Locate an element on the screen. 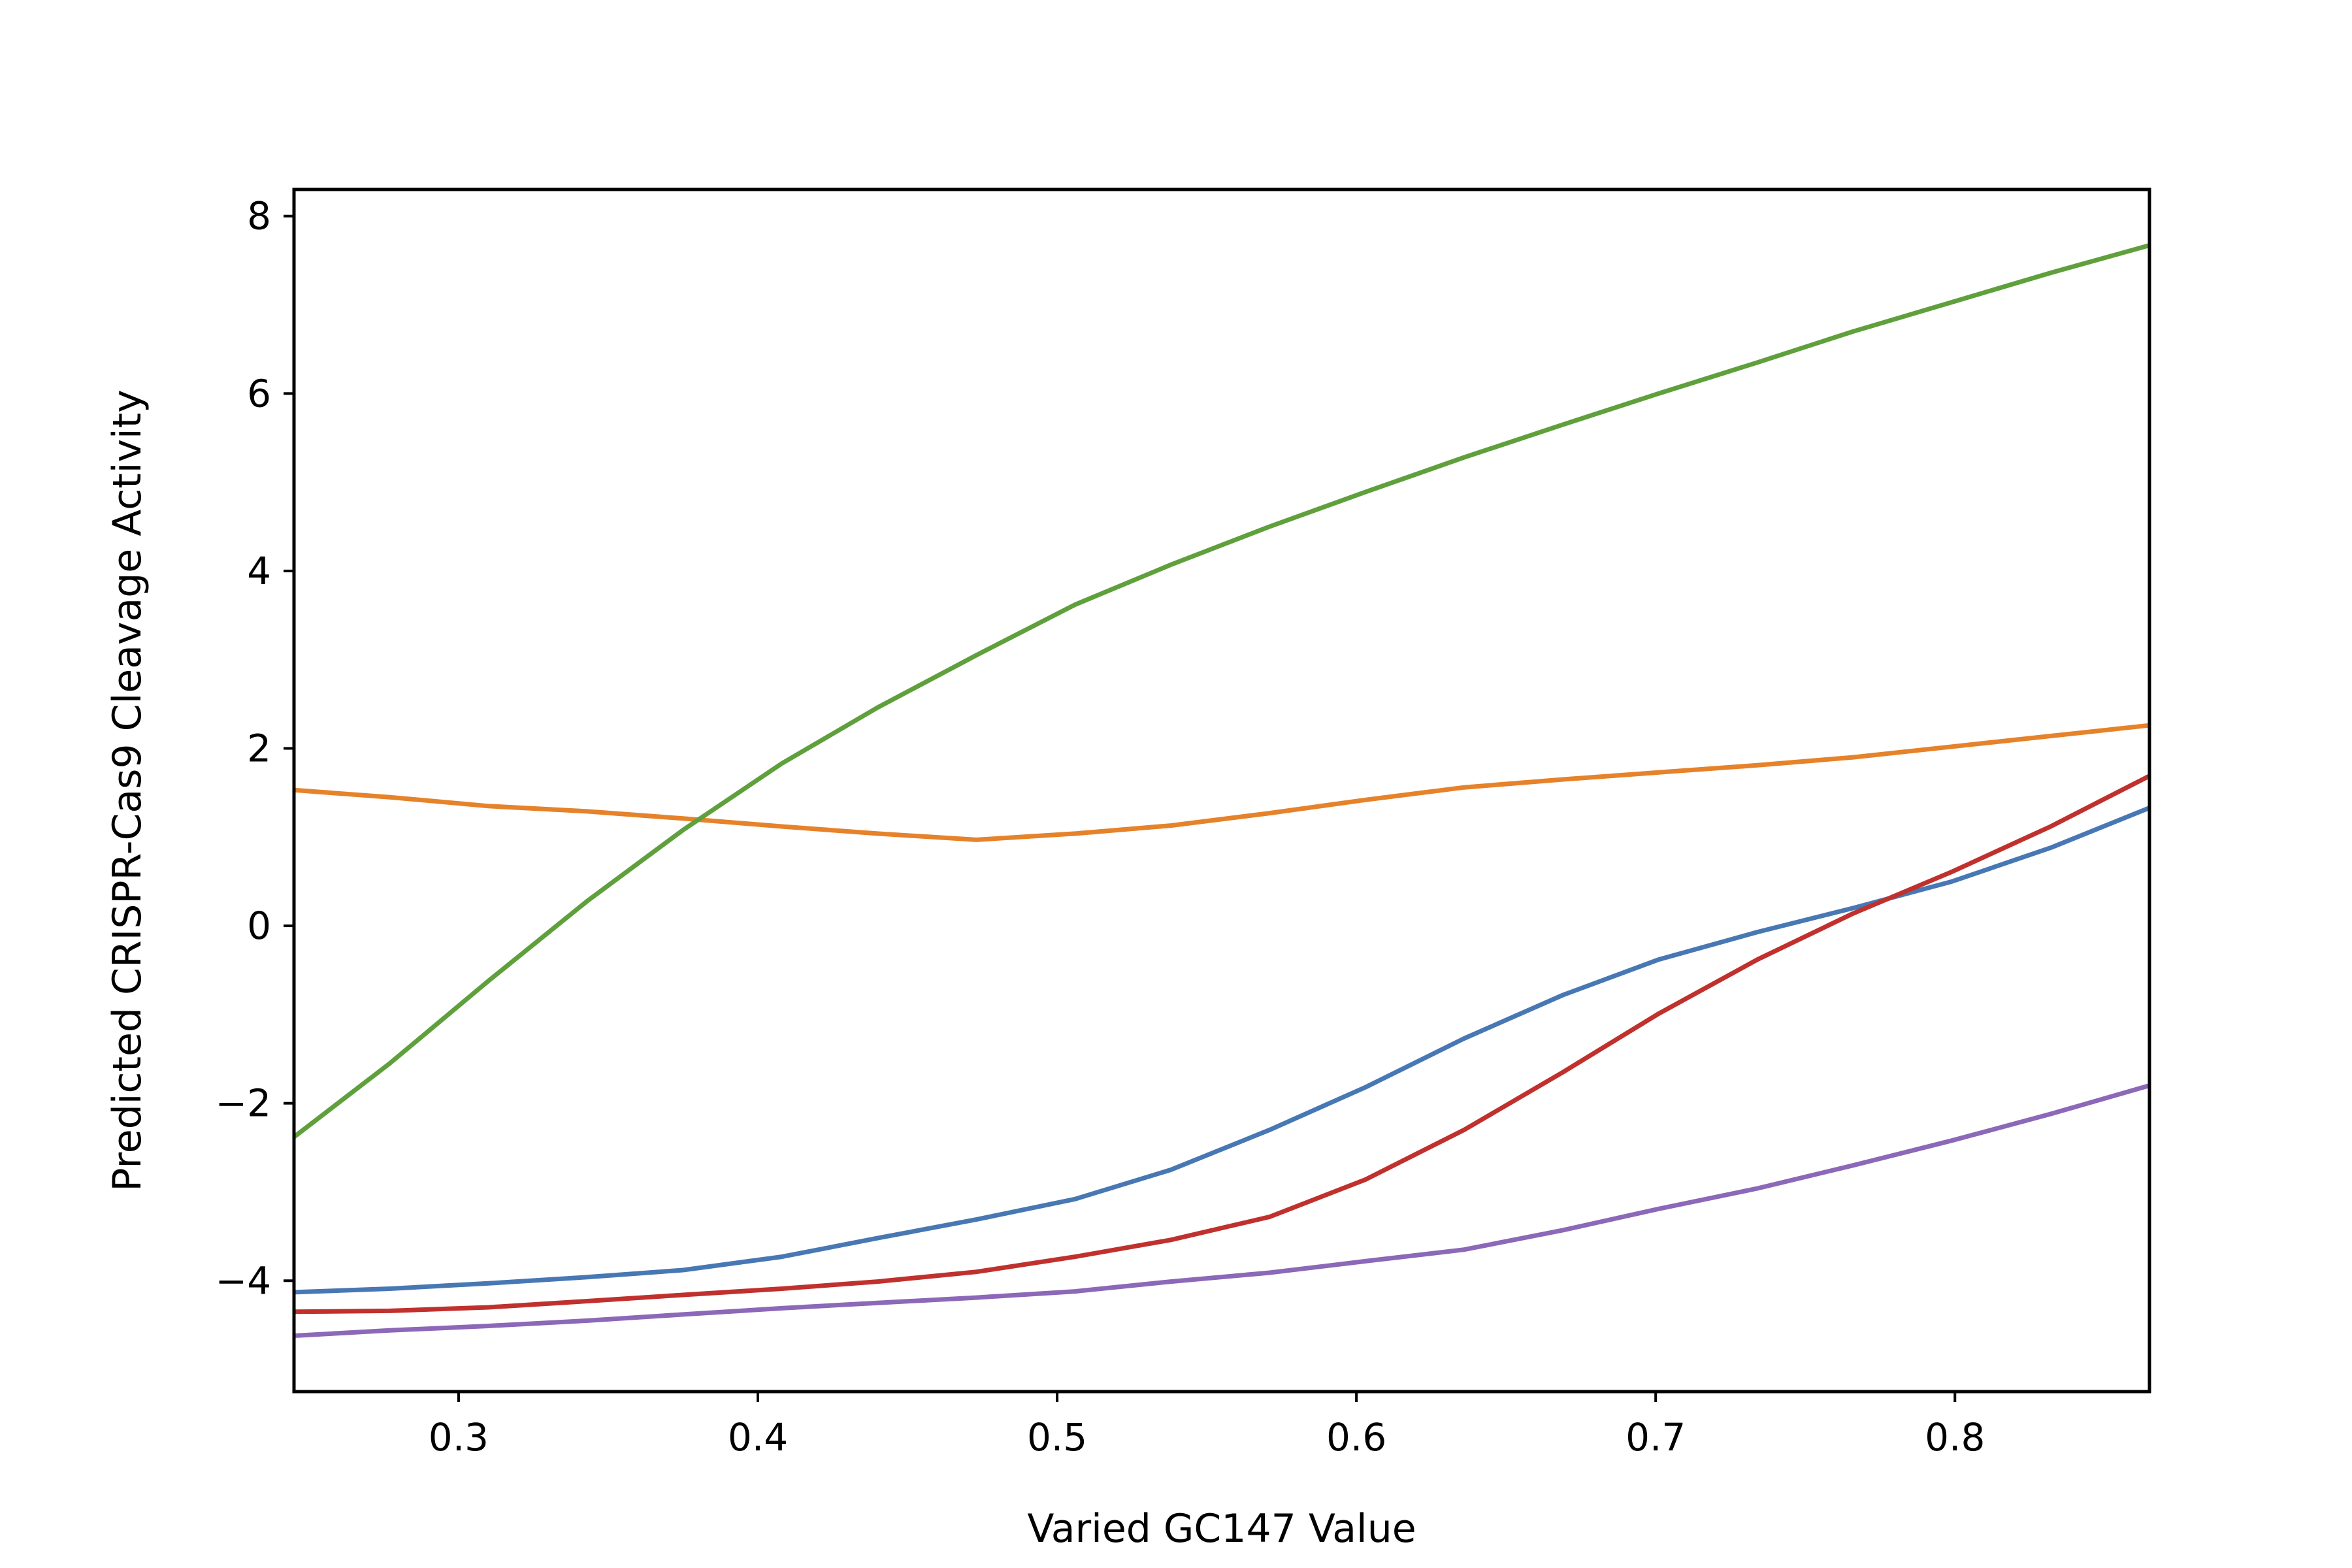  x-tick-label: 0.6 is located at coordinates (1356, 1437).